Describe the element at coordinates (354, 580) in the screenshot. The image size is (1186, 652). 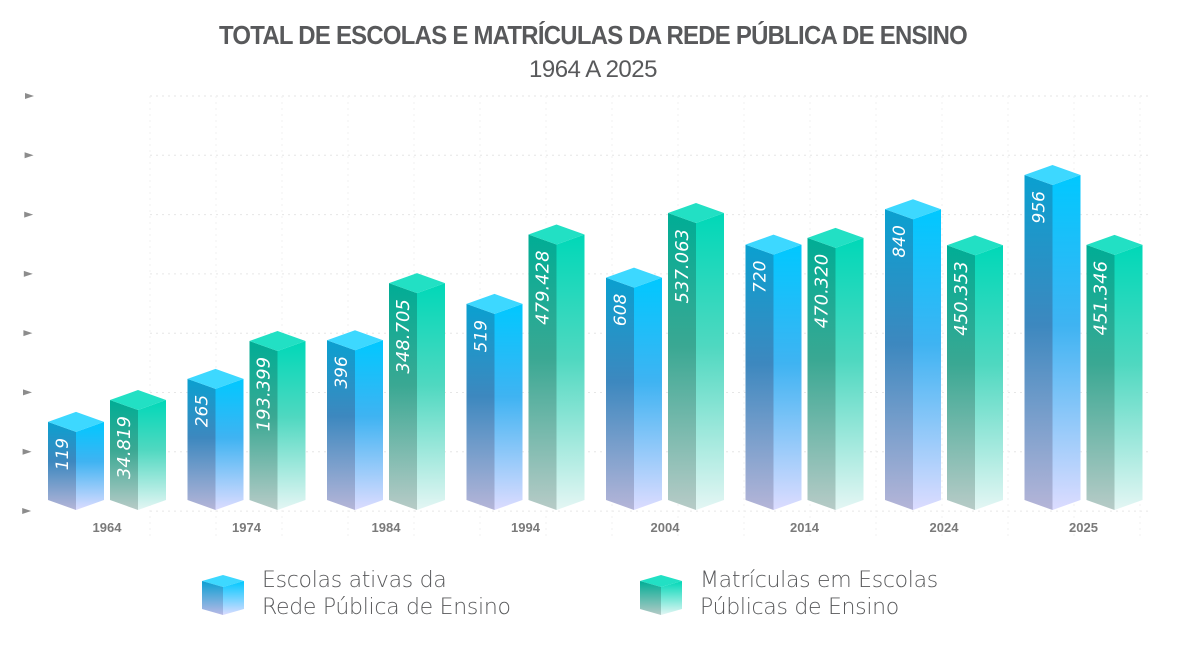
I see `legend-label-line1: Escolas ativas da` at that location.